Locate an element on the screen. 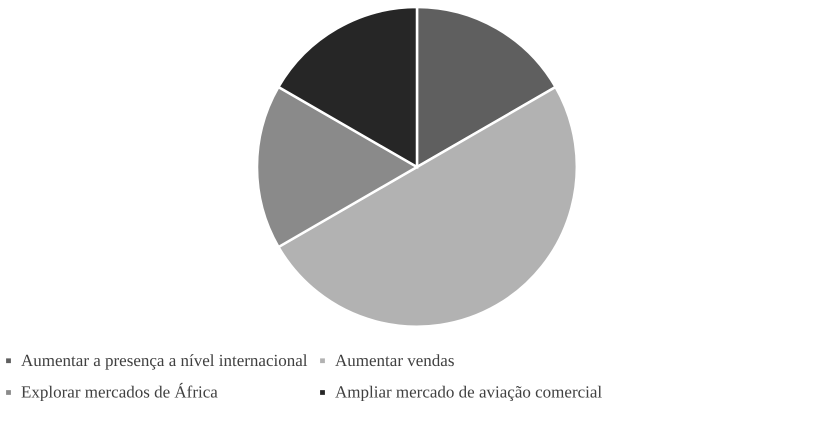  legend-label: Aumentar vendas is located at coordinates (394, 360).